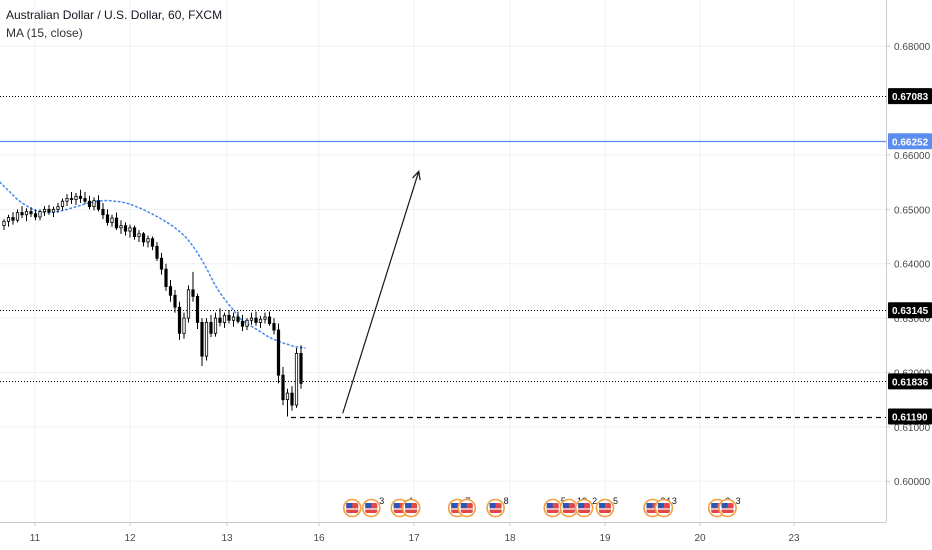 This screenshot has width=932, height=550. I want to click on event-flag-icon: 2, so click(586, 507).